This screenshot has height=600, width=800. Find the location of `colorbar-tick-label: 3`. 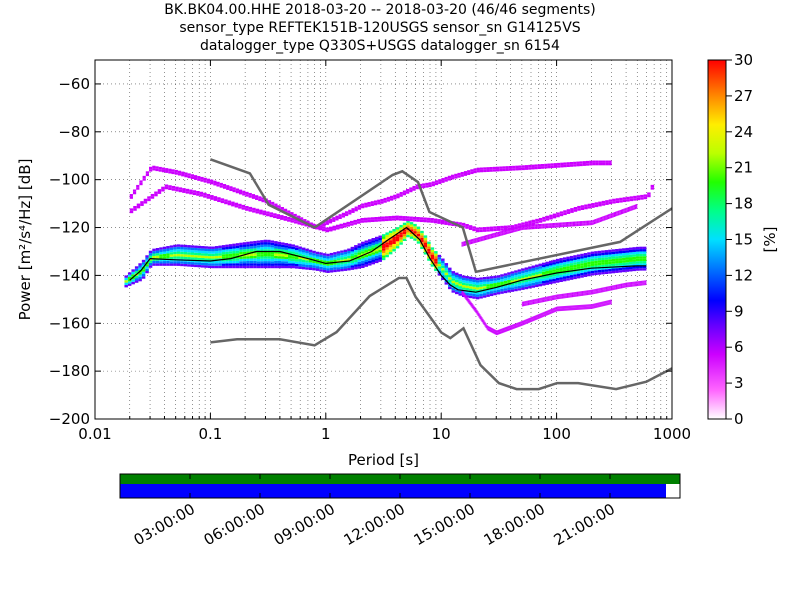

colorbar-tick-label: 3 is located at coordinates (739, 383).